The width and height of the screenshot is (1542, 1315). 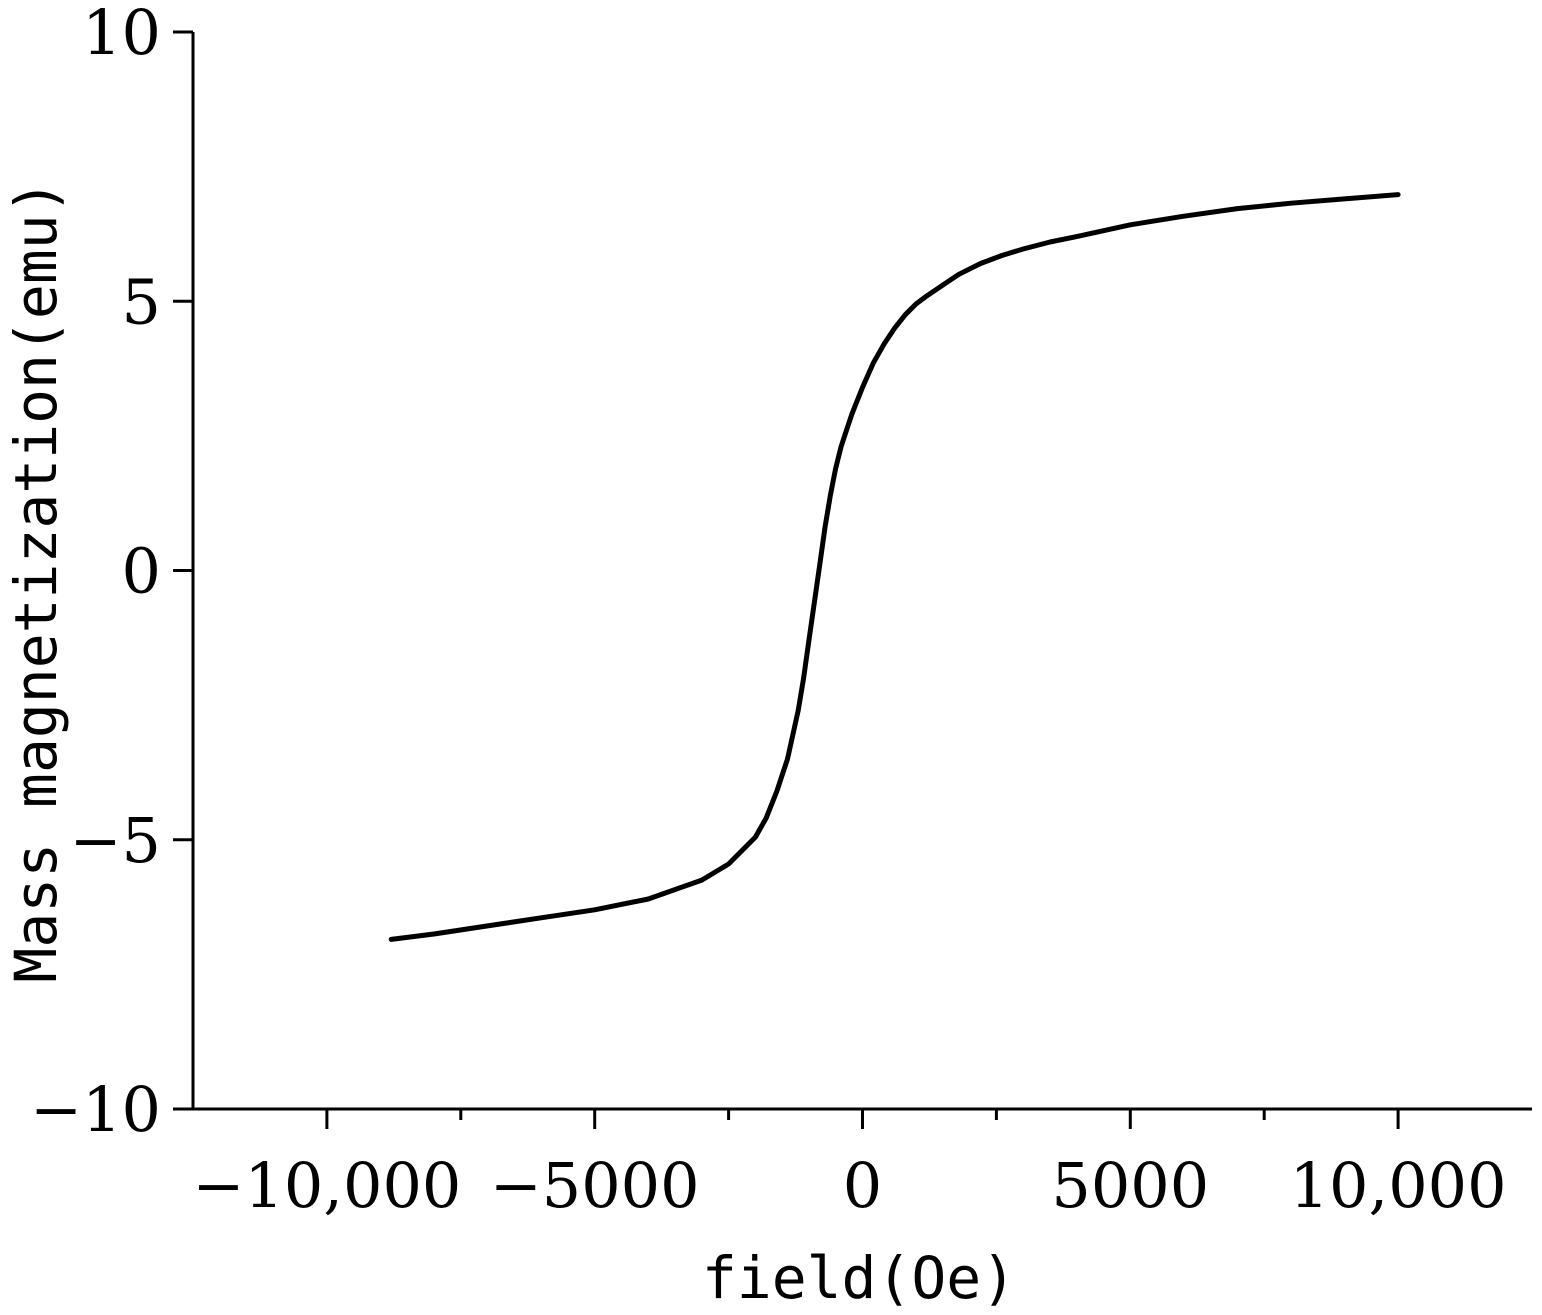 I want to click on y-axis-title: Mass magnetization(emu), so click(x=36, y=580).